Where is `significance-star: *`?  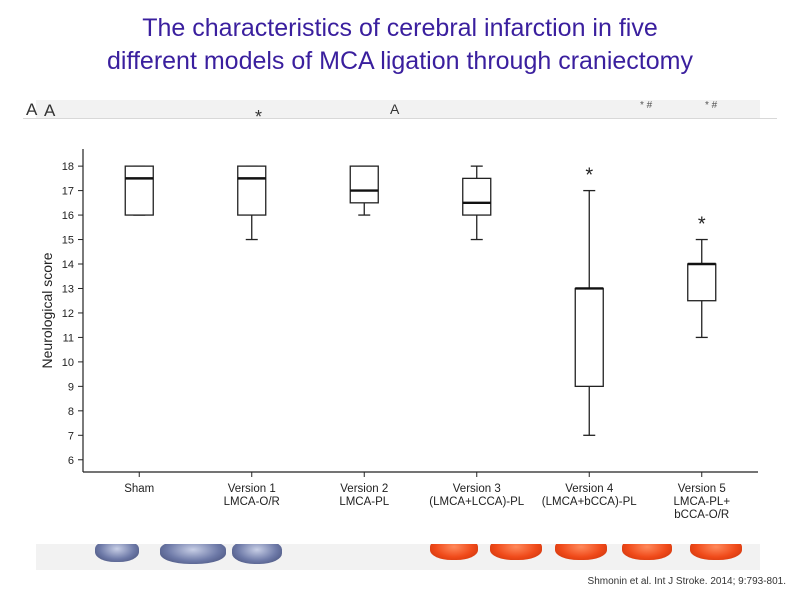
significance-star: * is located at coordinates (259, 117).